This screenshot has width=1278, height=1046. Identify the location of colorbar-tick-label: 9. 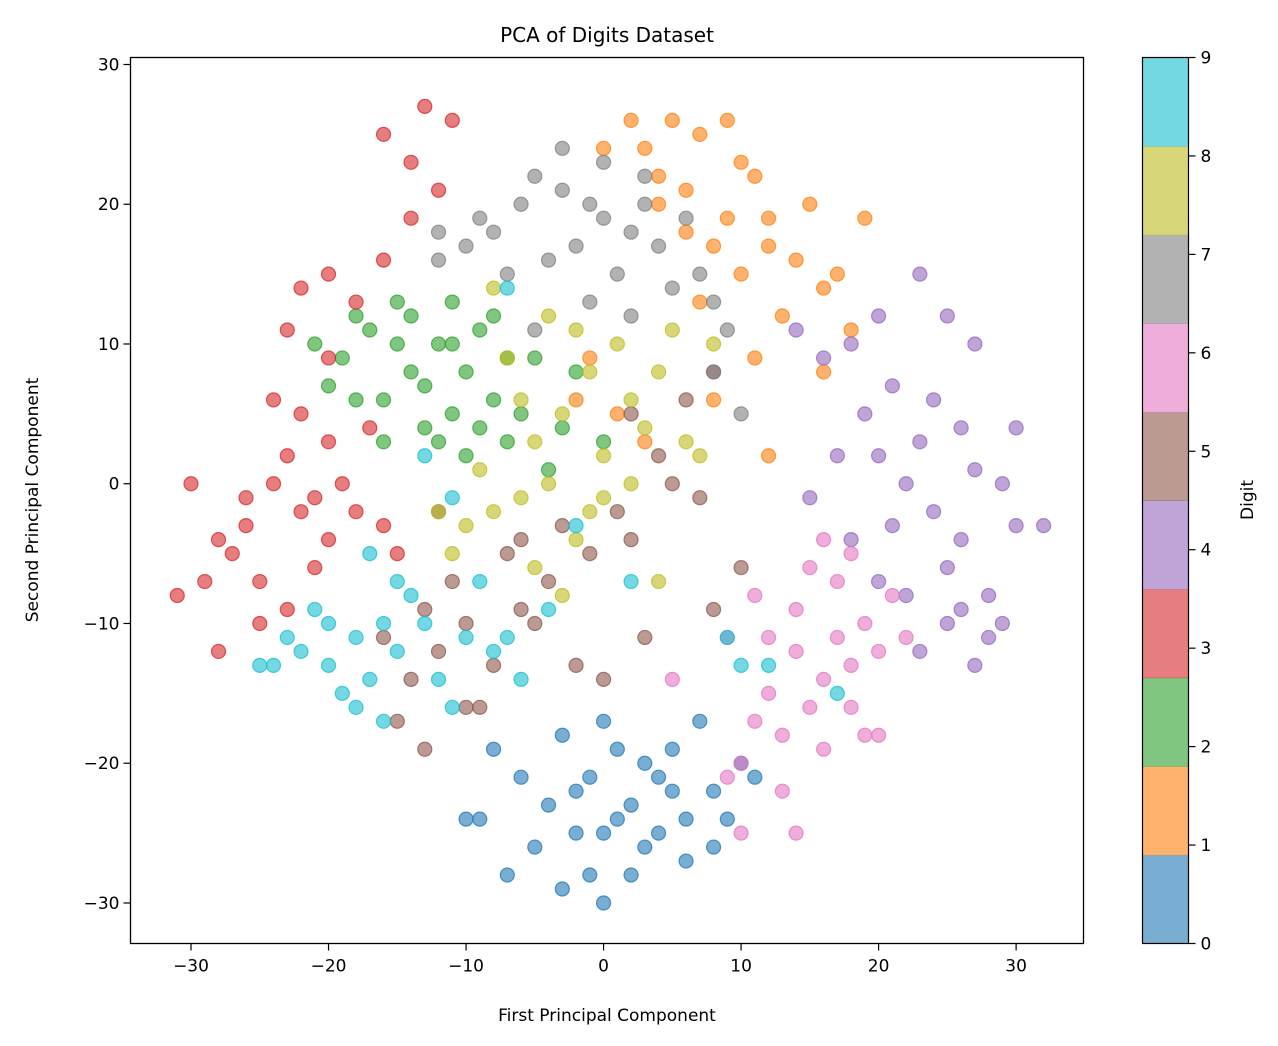
(1206, 59).